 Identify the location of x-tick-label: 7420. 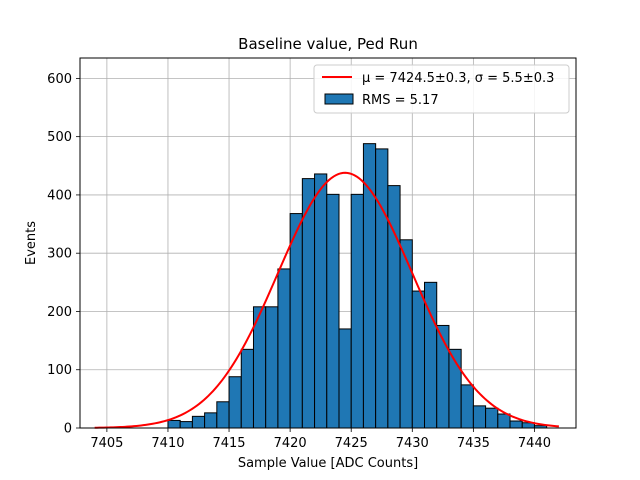
(290, 443).